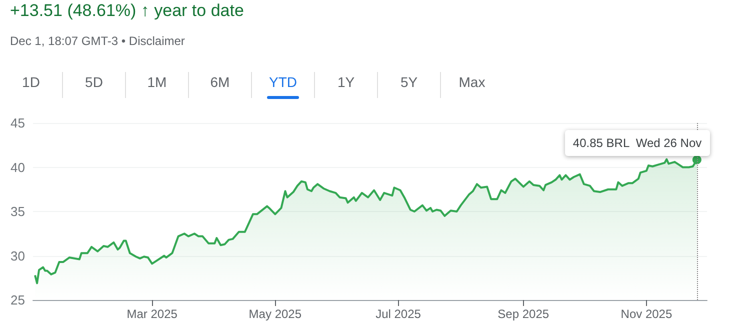  I want to click on text: 5Y, so click(409, 85).